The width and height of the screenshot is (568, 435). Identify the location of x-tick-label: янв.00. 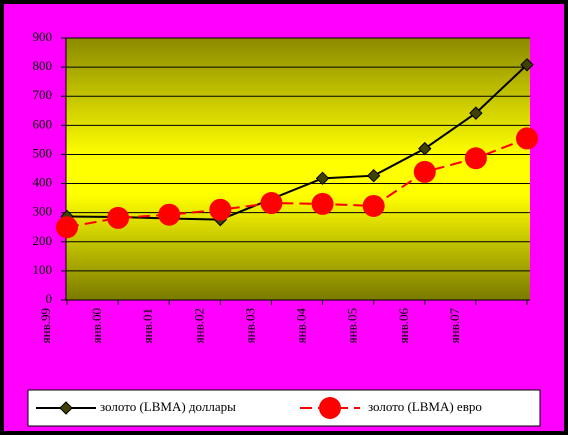
(96, 325).